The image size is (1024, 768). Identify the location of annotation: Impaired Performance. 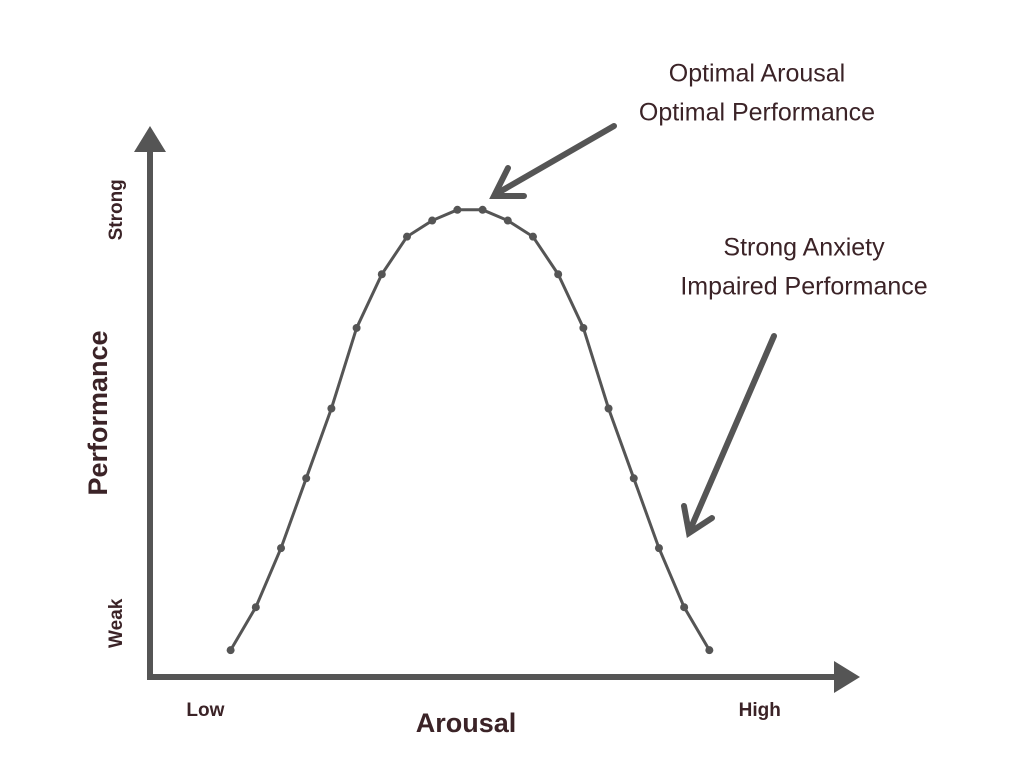
(803, 287).